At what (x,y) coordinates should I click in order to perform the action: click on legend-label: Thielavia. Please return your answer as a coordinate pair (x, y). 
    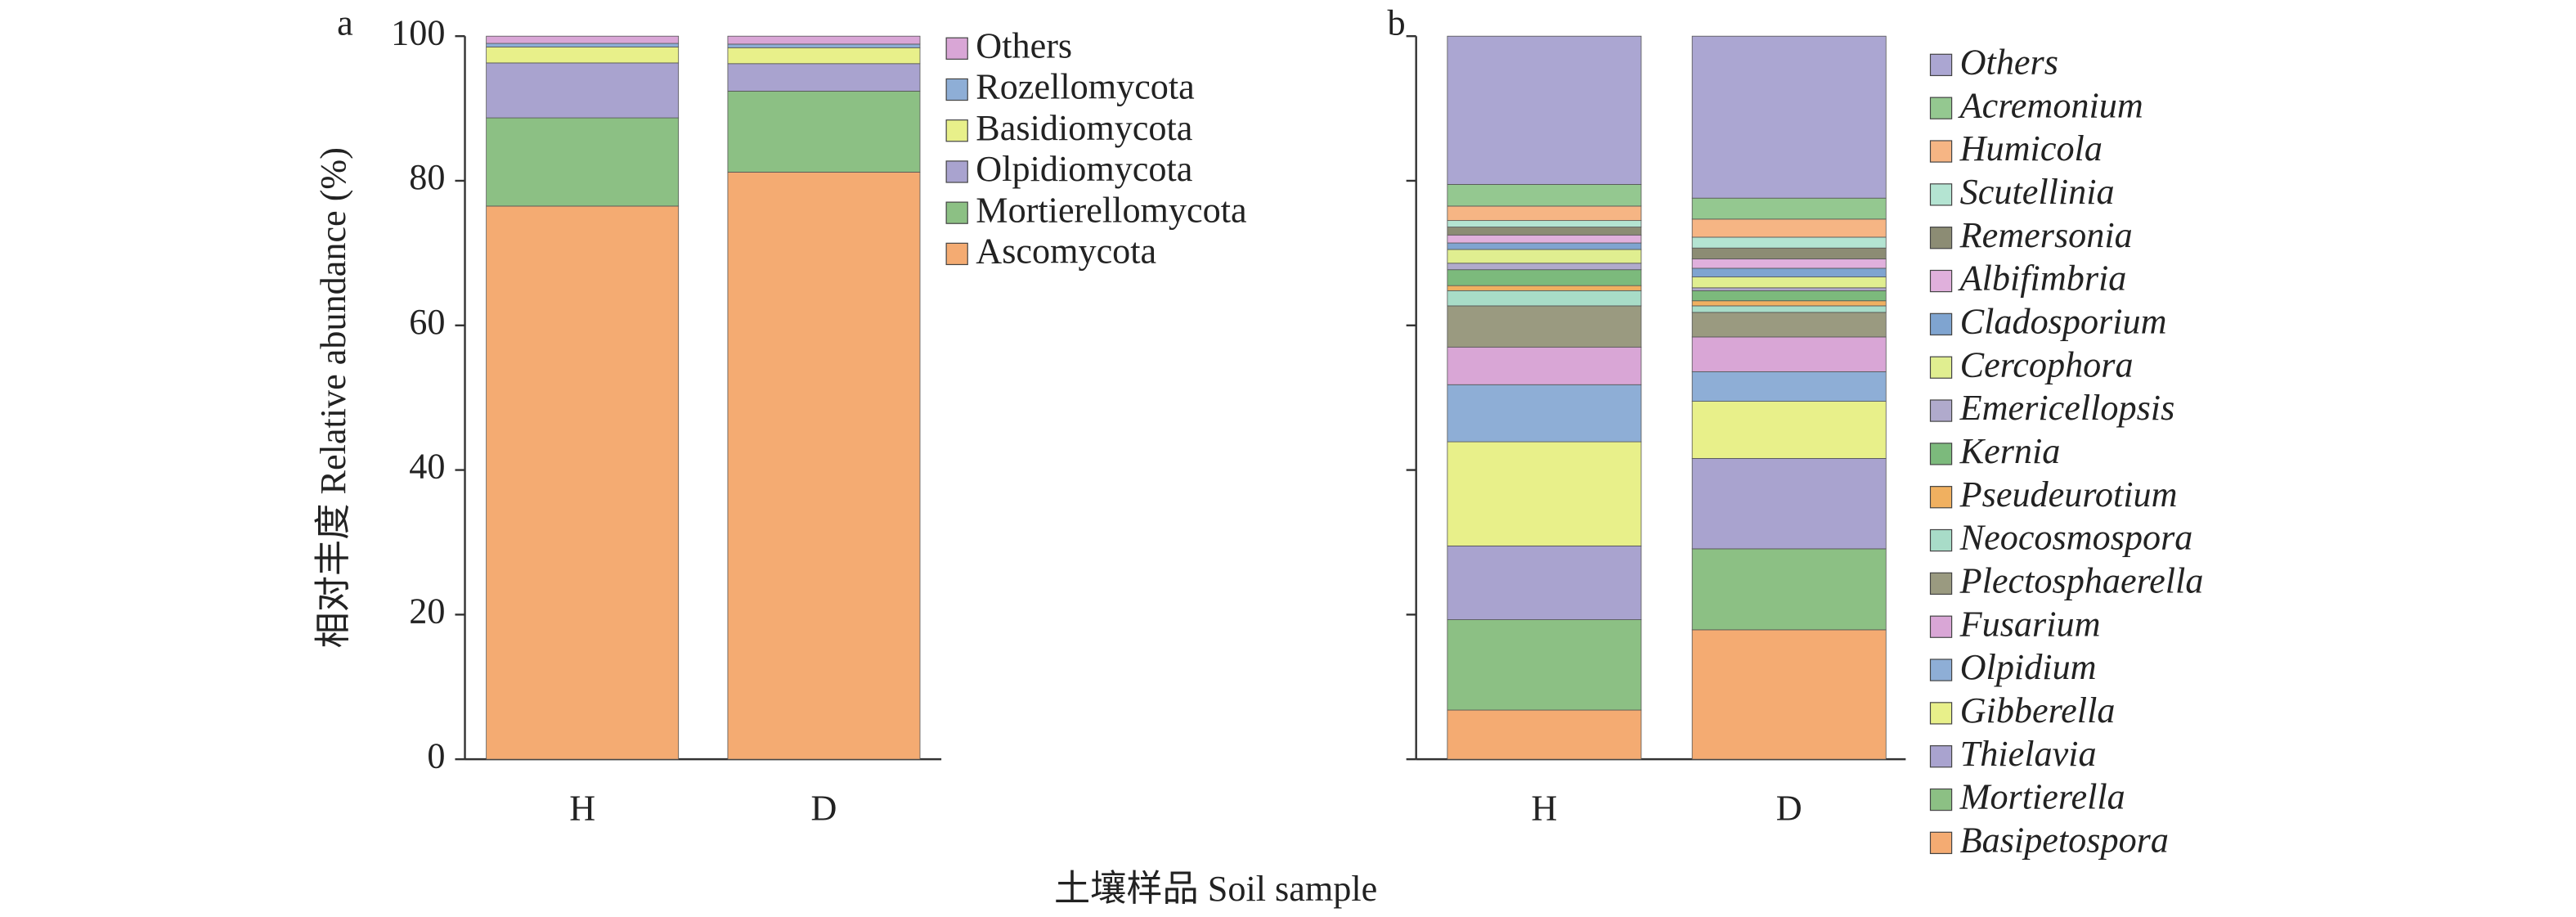
    Looking at the image, I should click on (2029, 754).